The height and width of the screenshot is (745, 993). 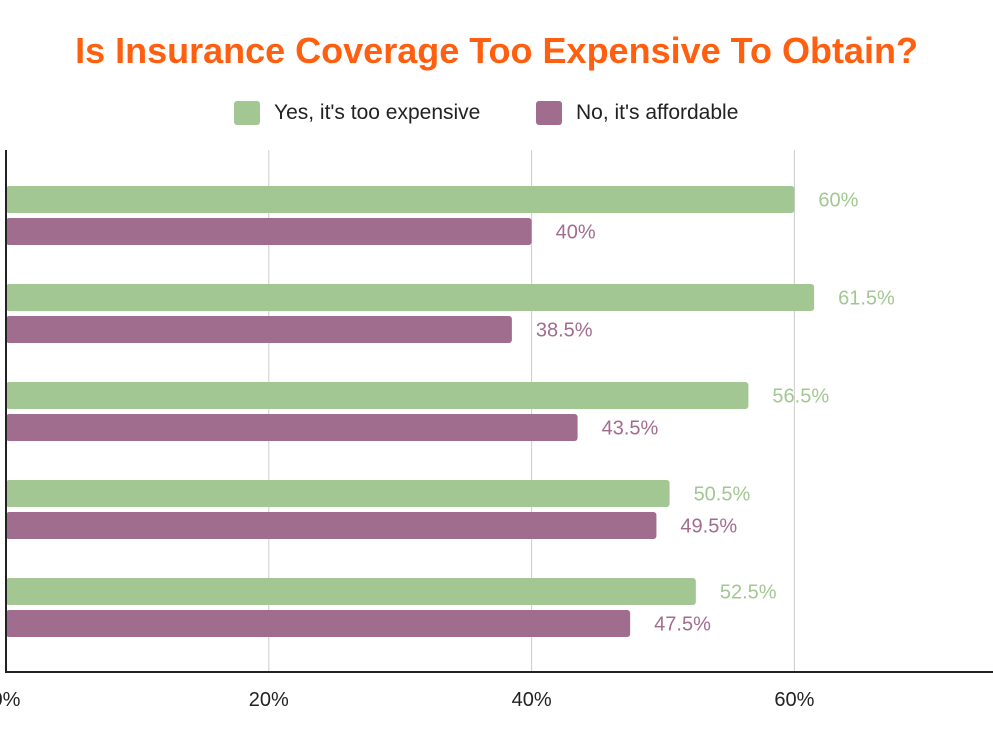 What do you see at coordinates (532, 700) in the screenshot?
I see `x-tick-label-2: 40%` at bounding box center [532, 700].